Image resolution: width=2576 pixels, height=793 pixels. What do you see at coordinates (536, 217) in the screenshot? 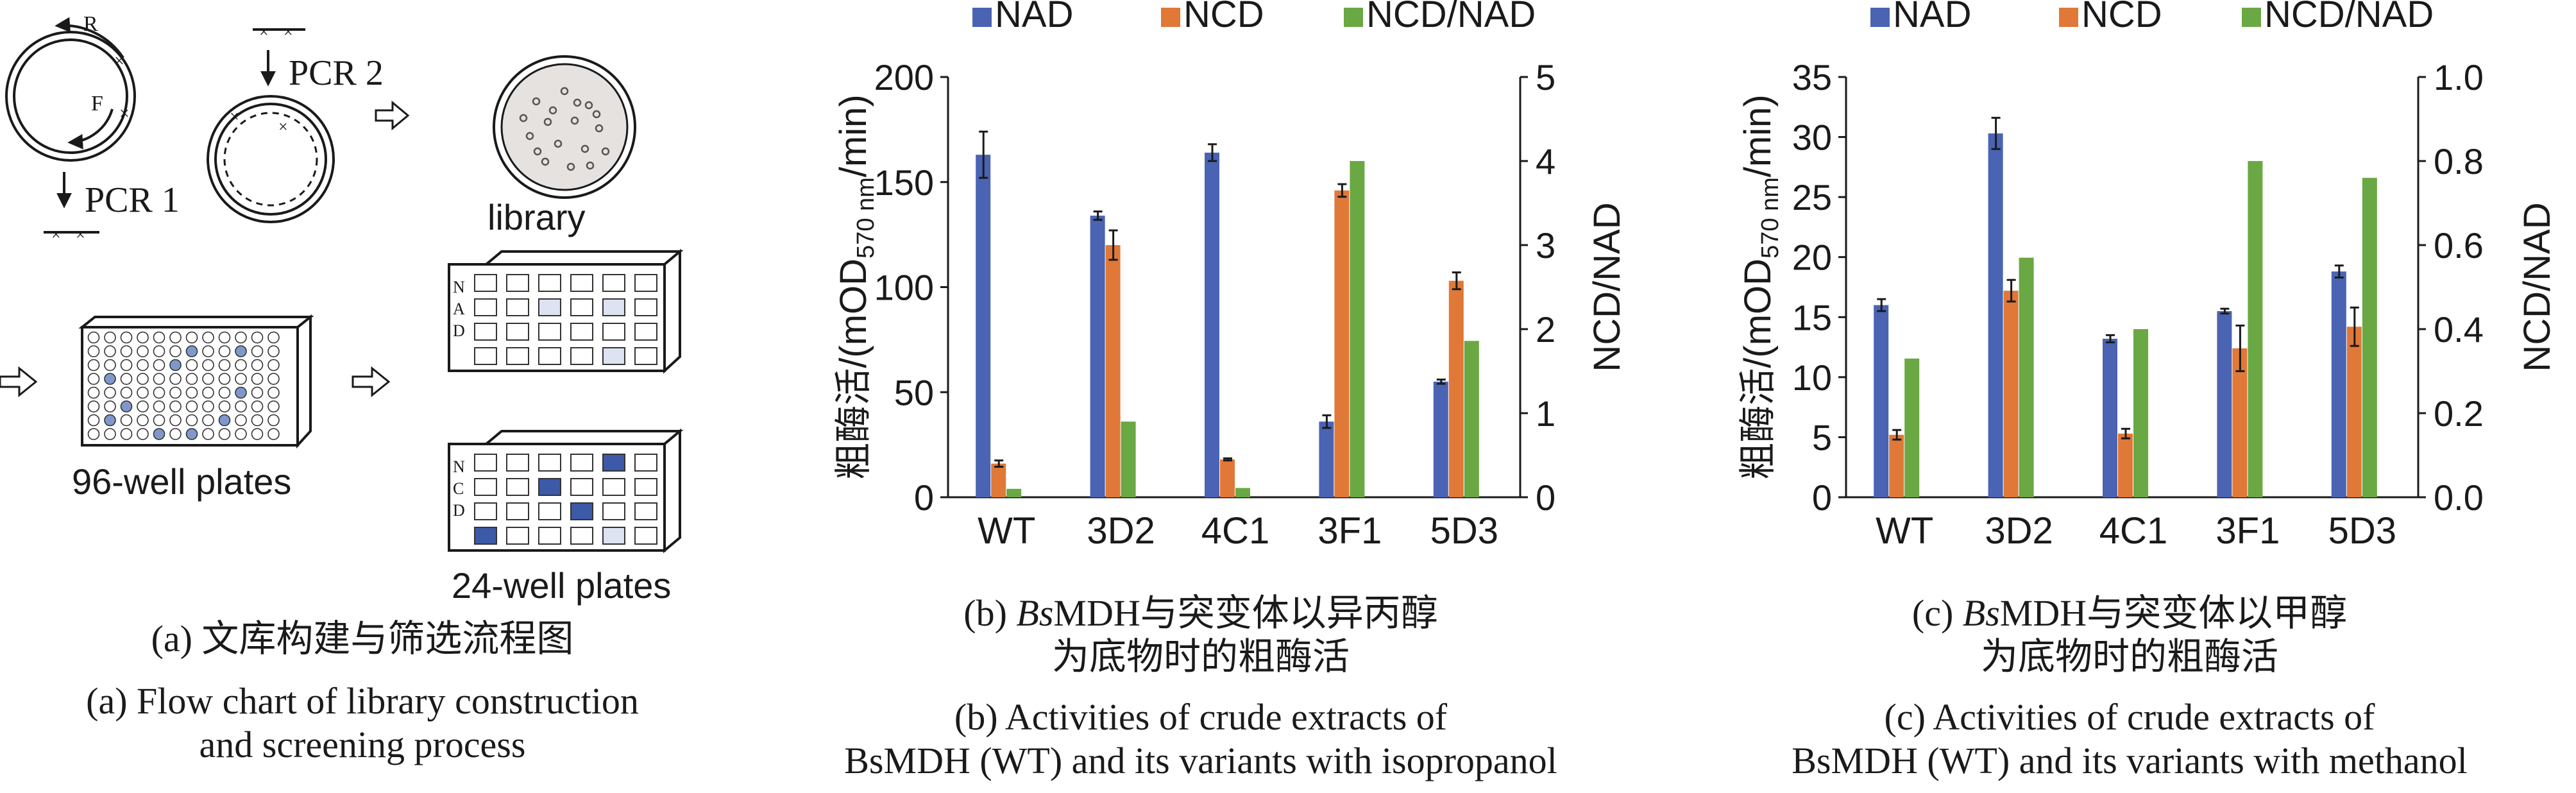
I see `label-library: library` at bounding box center [536, 217].